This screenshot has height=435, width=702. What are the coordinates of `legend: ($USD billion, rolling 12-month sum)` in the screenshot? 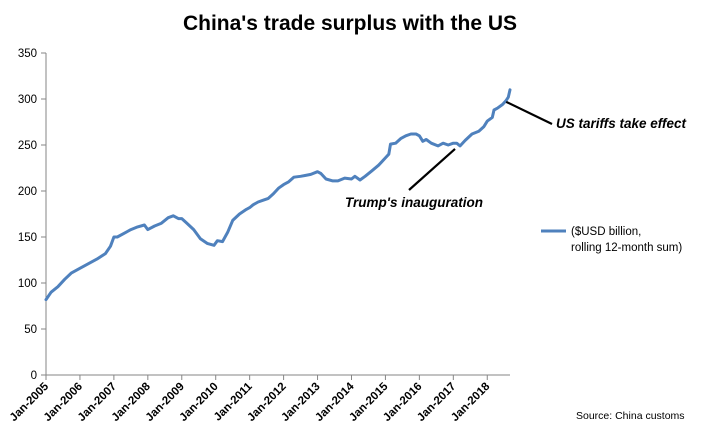 It's located at (611, 240).